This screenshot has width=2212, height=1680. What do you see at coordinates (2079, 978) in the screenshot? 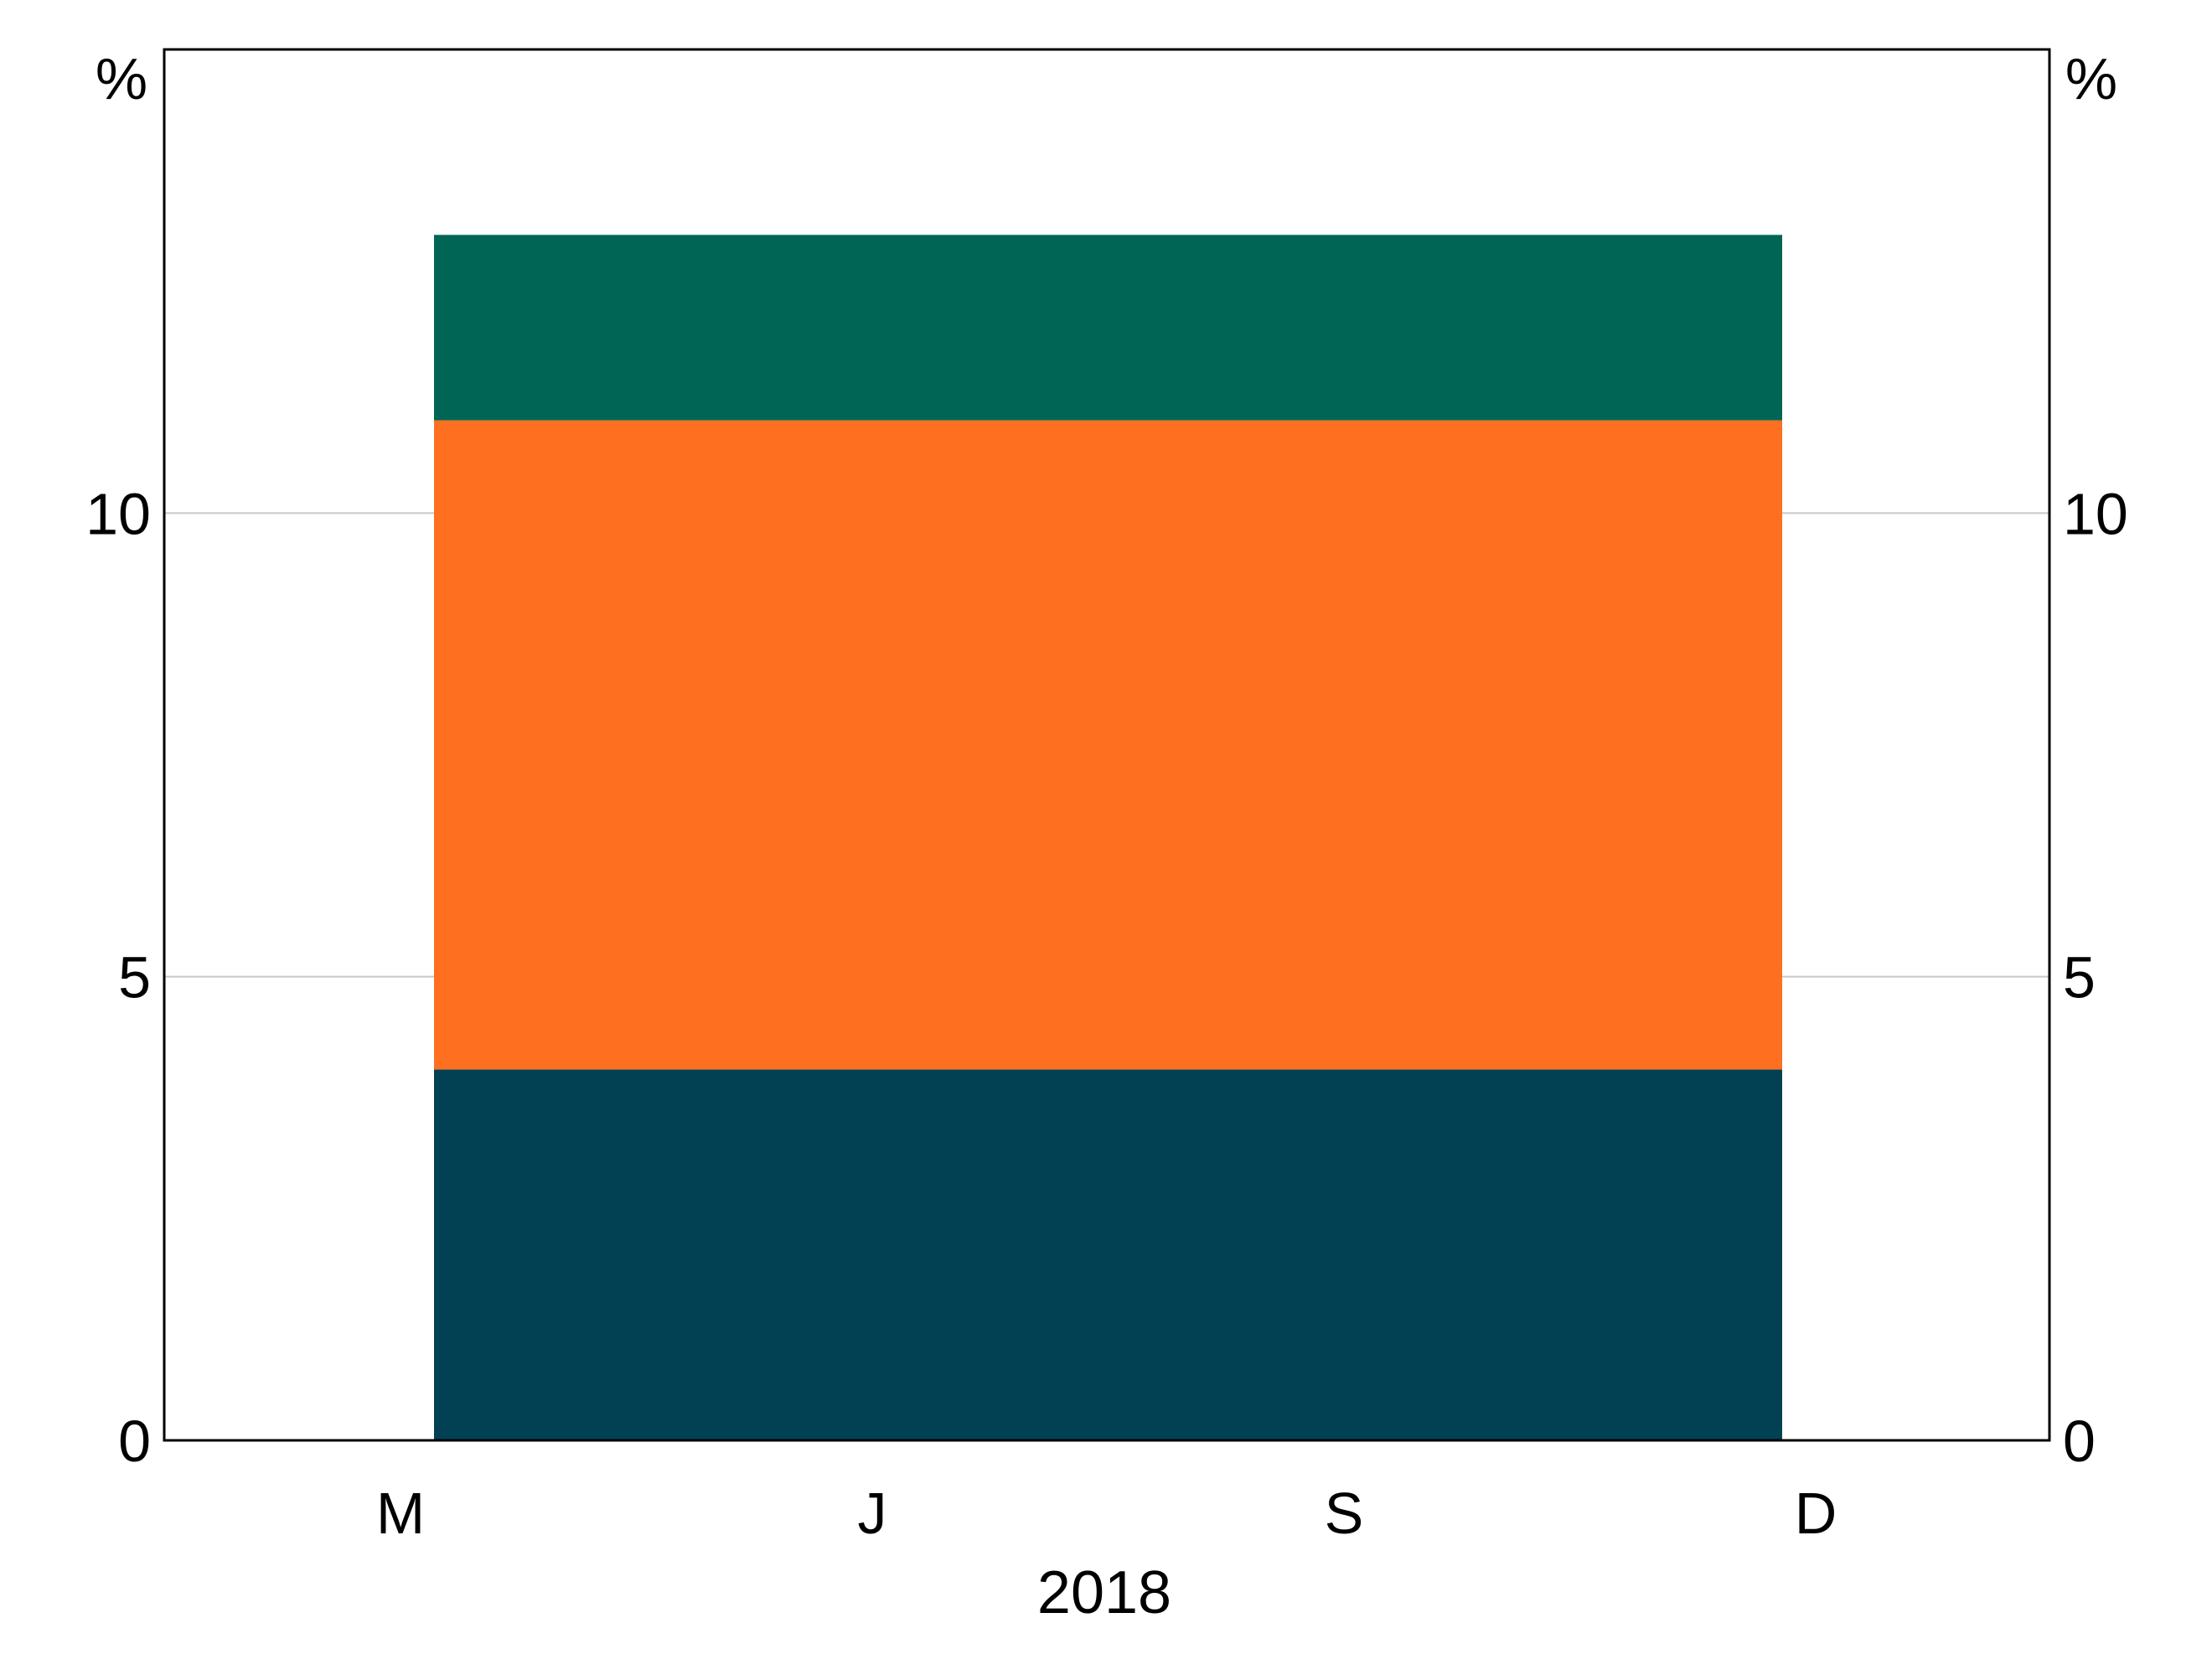
I see `y-tick-label-right: 5` at bounding box center [2079, 978].